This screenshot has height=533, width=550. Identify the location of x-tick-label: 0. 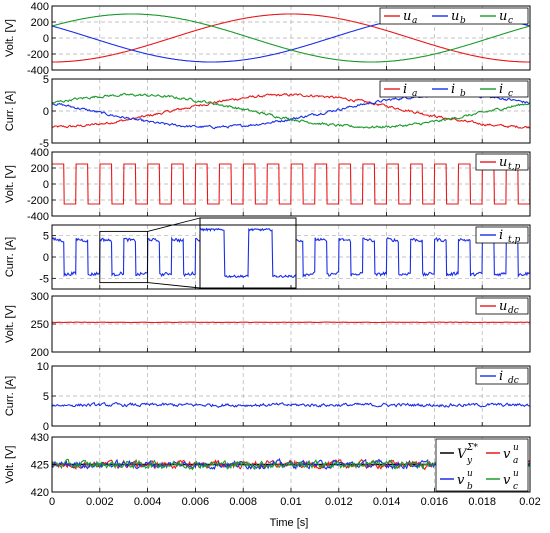
(52, 502).